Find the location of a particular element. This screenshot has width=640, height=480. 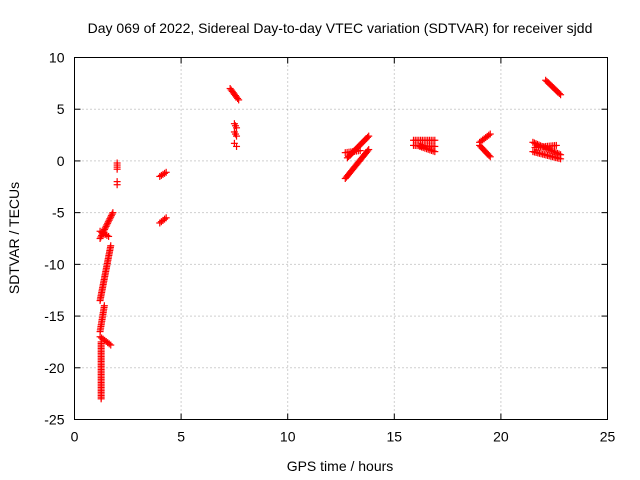

y-axis-label: SDTVAR / TECUs is located at coordinates (14, 238).